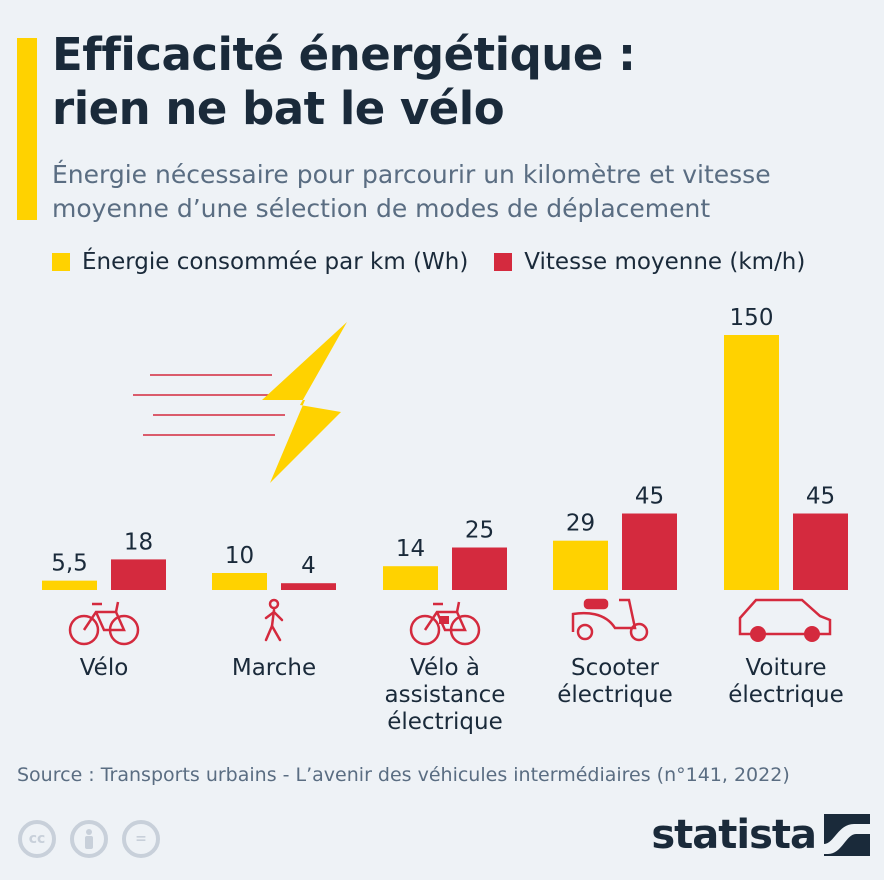  What do you see at coordinates (37, 839) in the screenshot?
I see `cc-icon: cc` at bounding box center [37, 839].